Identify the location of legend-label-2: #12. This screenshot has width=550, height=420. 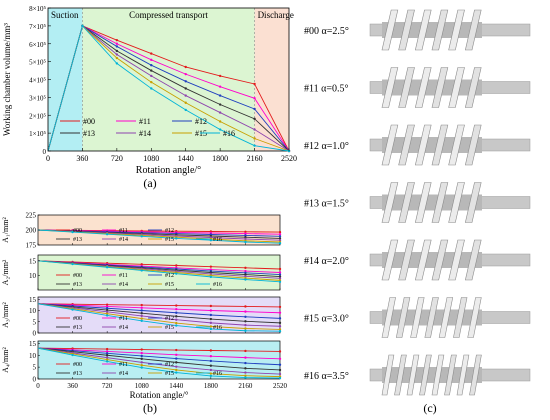
(201, 121).